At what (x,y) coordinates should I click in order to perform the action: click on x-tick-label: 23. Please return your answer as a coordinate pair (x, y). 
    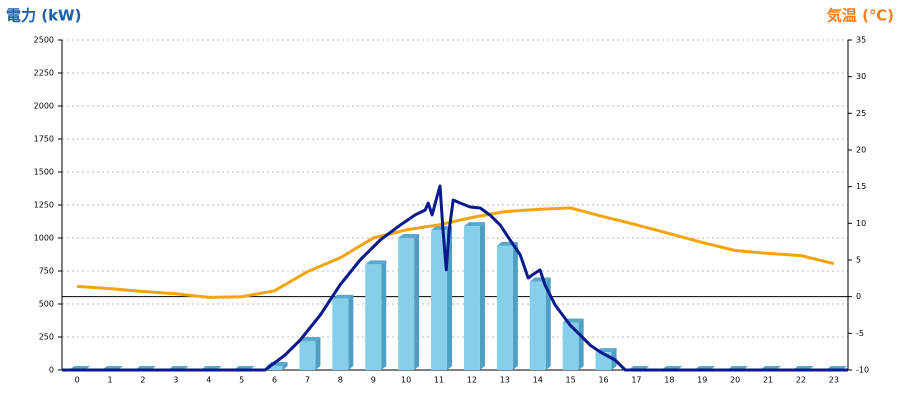
    Looking at the image, I should click on (834, 380).